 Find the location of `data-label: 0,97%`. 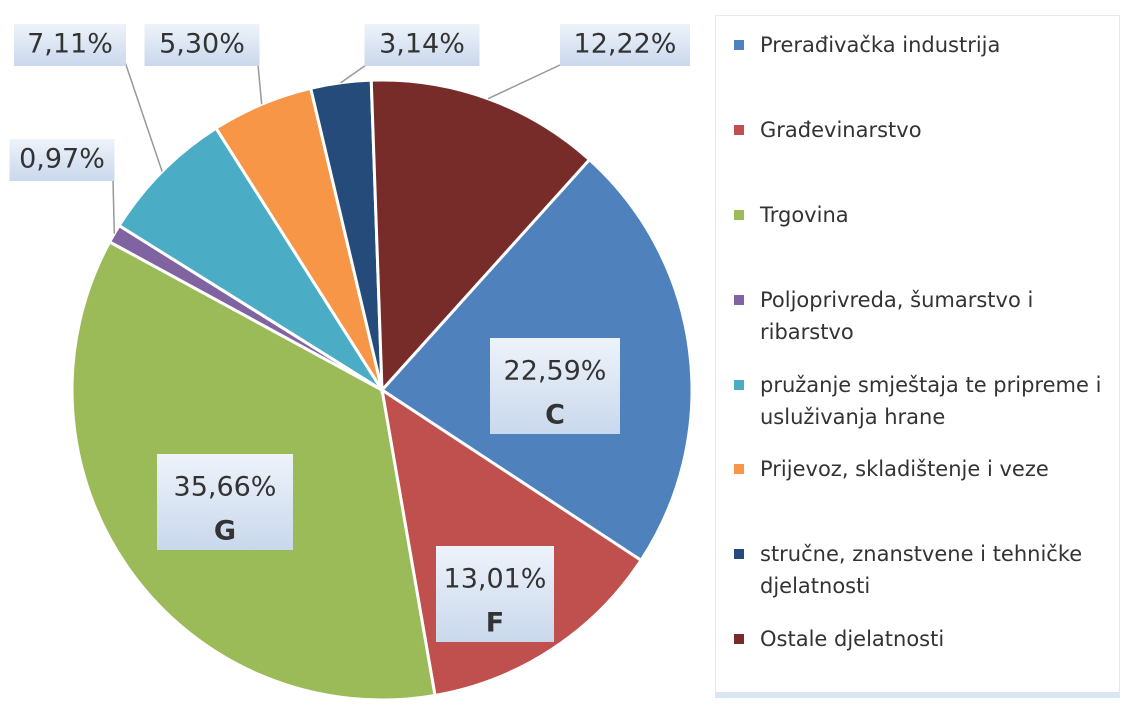

data-label: 0,97% is located at coordinates (62, 159).